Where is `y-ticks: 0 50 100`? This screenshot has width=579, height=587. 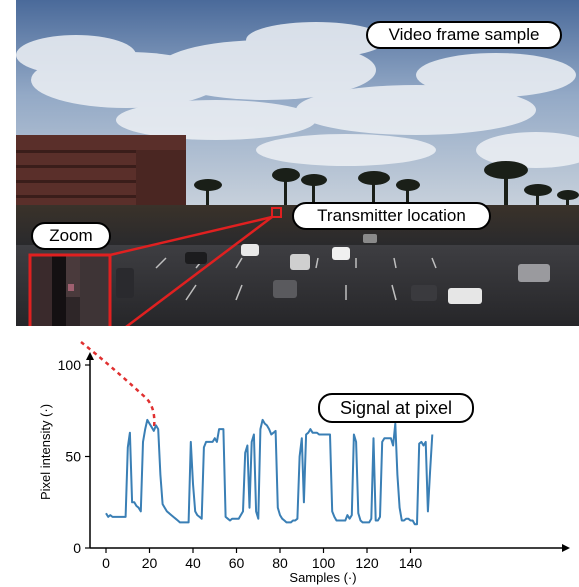 y-ticks: 0 50 100 is located at coordinates (74, 456).